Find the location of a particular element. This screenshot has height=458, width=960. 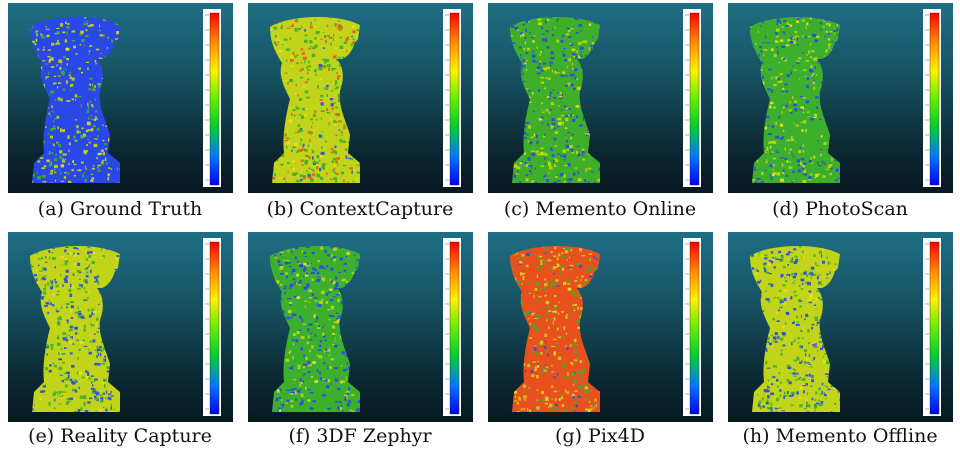

panel-a: (a) Ground Truth is located at coordinates (120, 114).